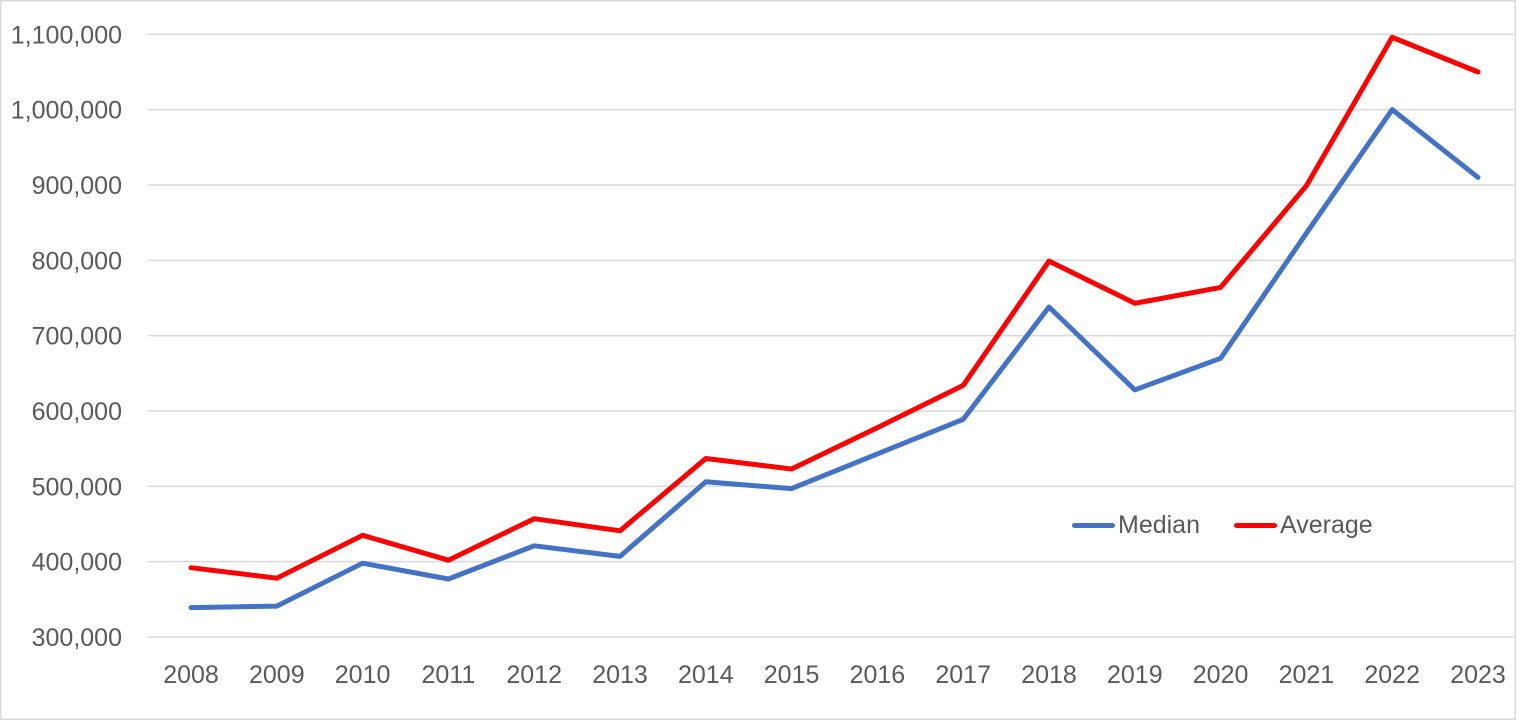  I want to click on x-axis-tick-label: 2023, so click(1478, 675).